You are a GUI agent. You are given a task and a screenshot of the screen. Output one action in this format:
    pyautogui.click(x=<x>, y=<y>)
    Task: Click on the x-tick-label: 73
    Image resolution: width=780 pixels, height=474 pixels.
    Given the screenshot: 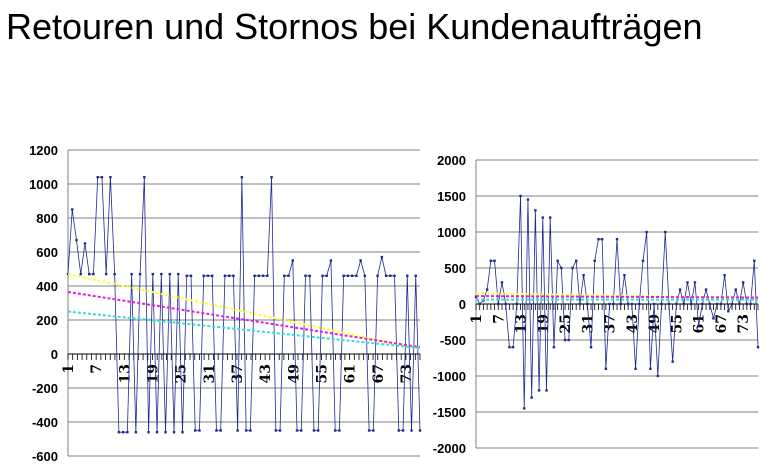 What is the action you would take?
    pyautogui.click(x=407, y=373)
    